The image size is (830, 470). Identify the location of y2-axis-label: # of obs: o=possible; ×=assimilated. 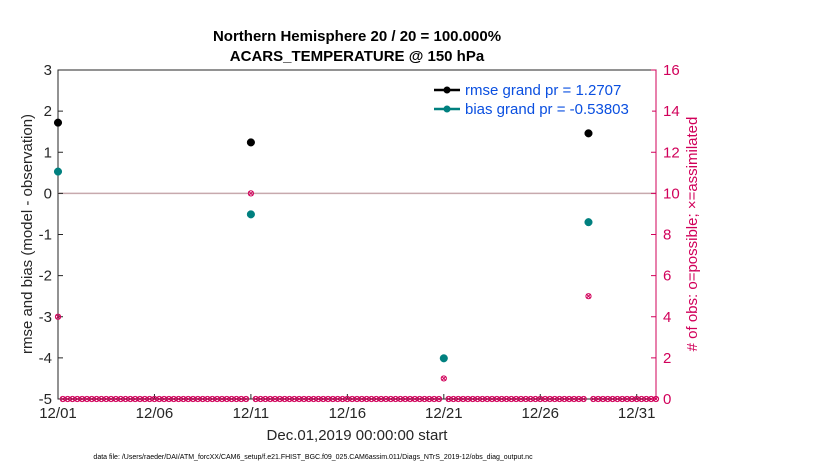
(692, 234).